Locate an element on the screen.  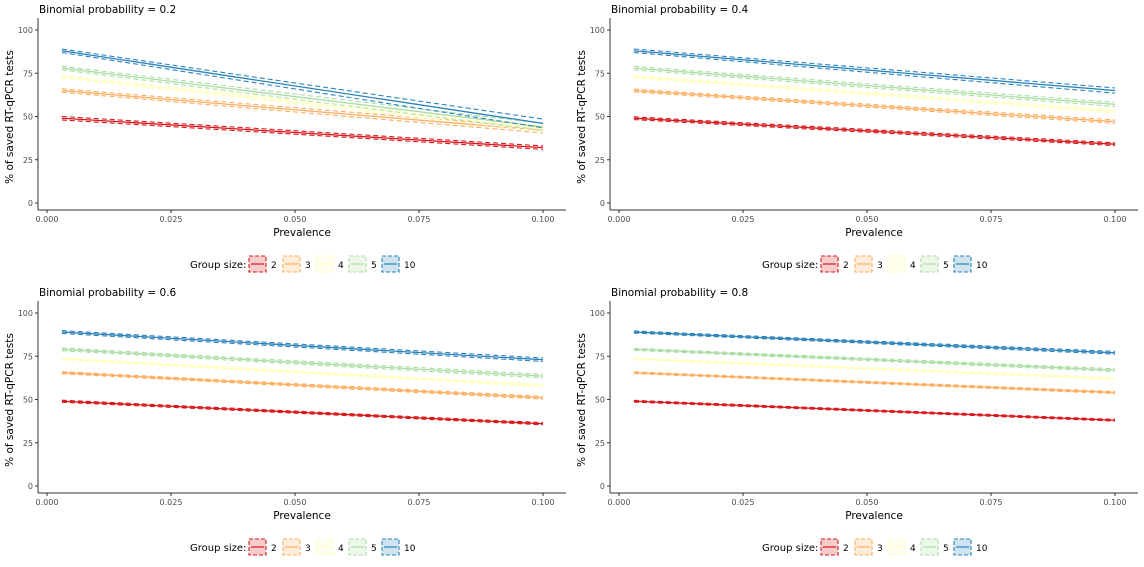
panel-title: Binomial probability = 0.4 is located at coordinates (680, 10).